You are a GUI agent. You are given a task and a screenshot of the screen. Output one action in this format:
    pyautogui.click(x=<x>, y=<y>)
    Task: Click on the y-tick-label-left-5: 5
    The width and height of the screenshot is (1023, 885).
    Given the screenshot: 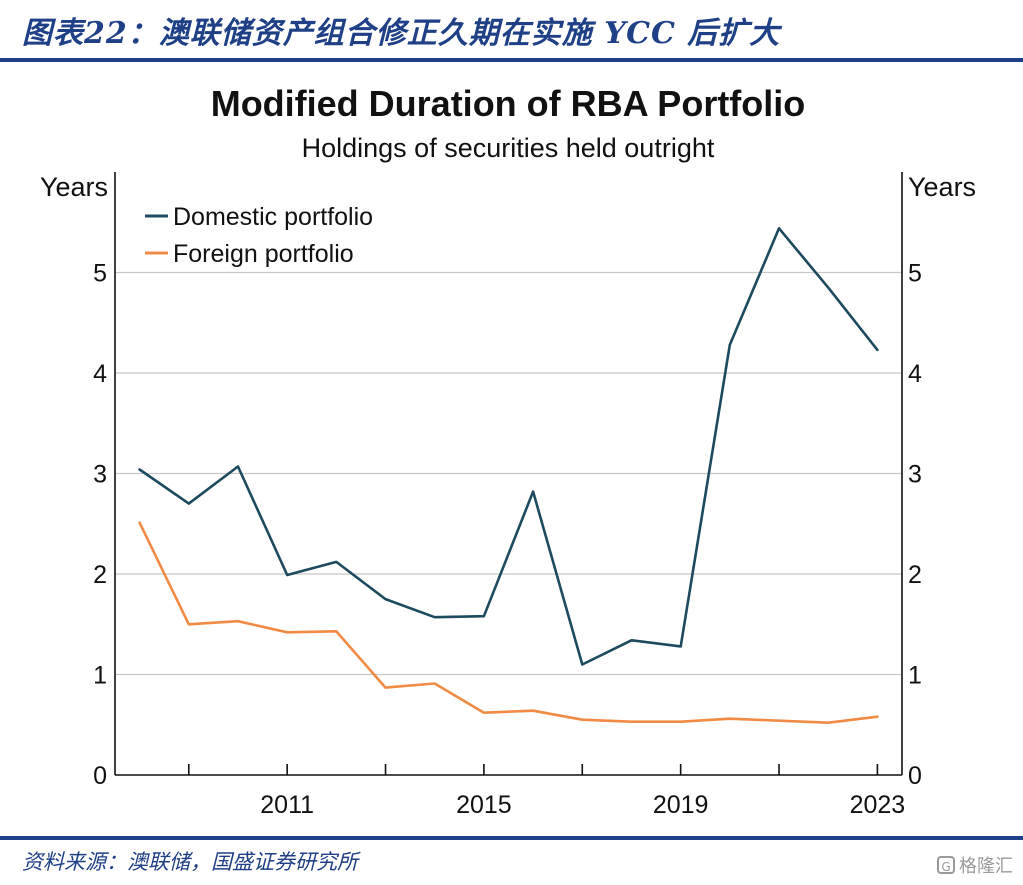 What is the action you would take?
    pyautogui.click(x=100, y=274)
    